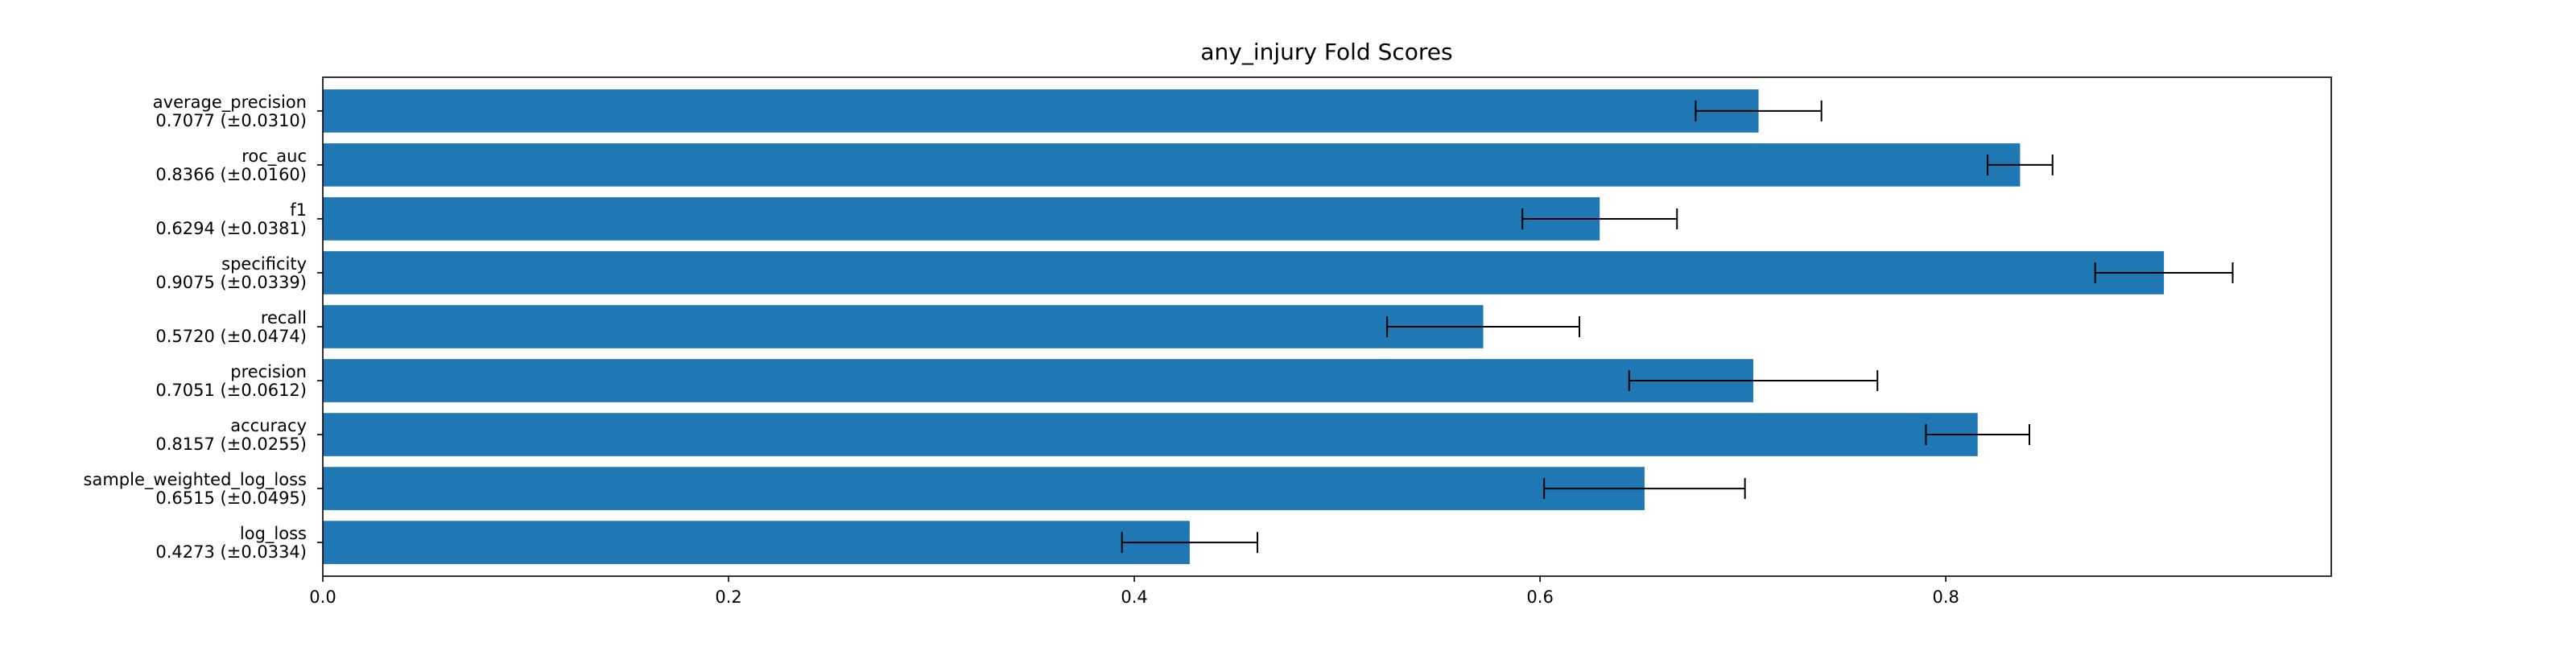 This screenshot has width=2576, height=647. Describe the element at coordinates (1753, 381) in the screenshot. I see `error-bar-precision` at that location.